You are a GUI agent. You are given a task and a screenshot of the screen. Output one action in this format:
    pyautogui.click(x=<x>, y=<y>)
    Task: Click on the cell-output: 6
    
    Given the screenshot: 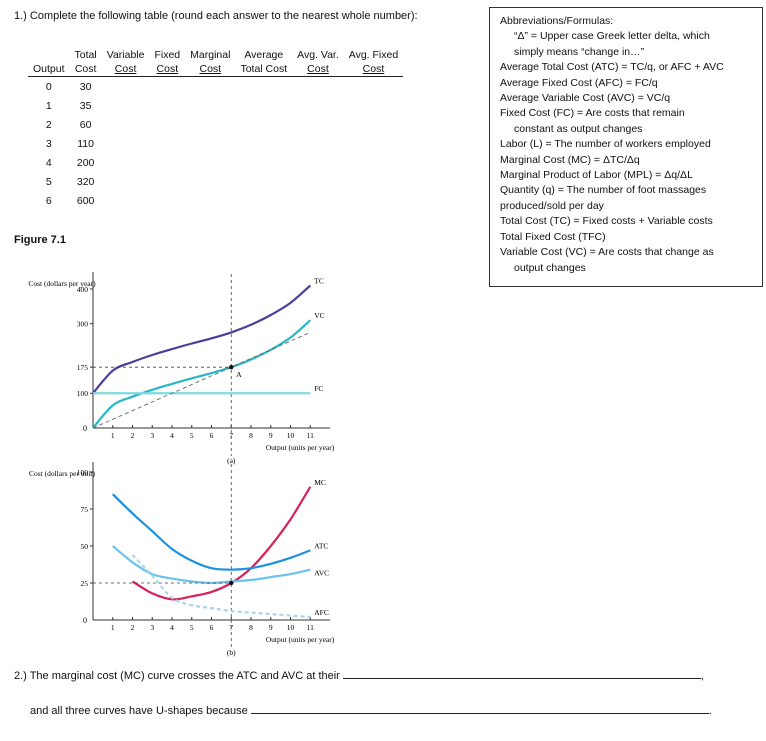 What is the action you would take?
    pyautogui.click(x=48, y=200)
    